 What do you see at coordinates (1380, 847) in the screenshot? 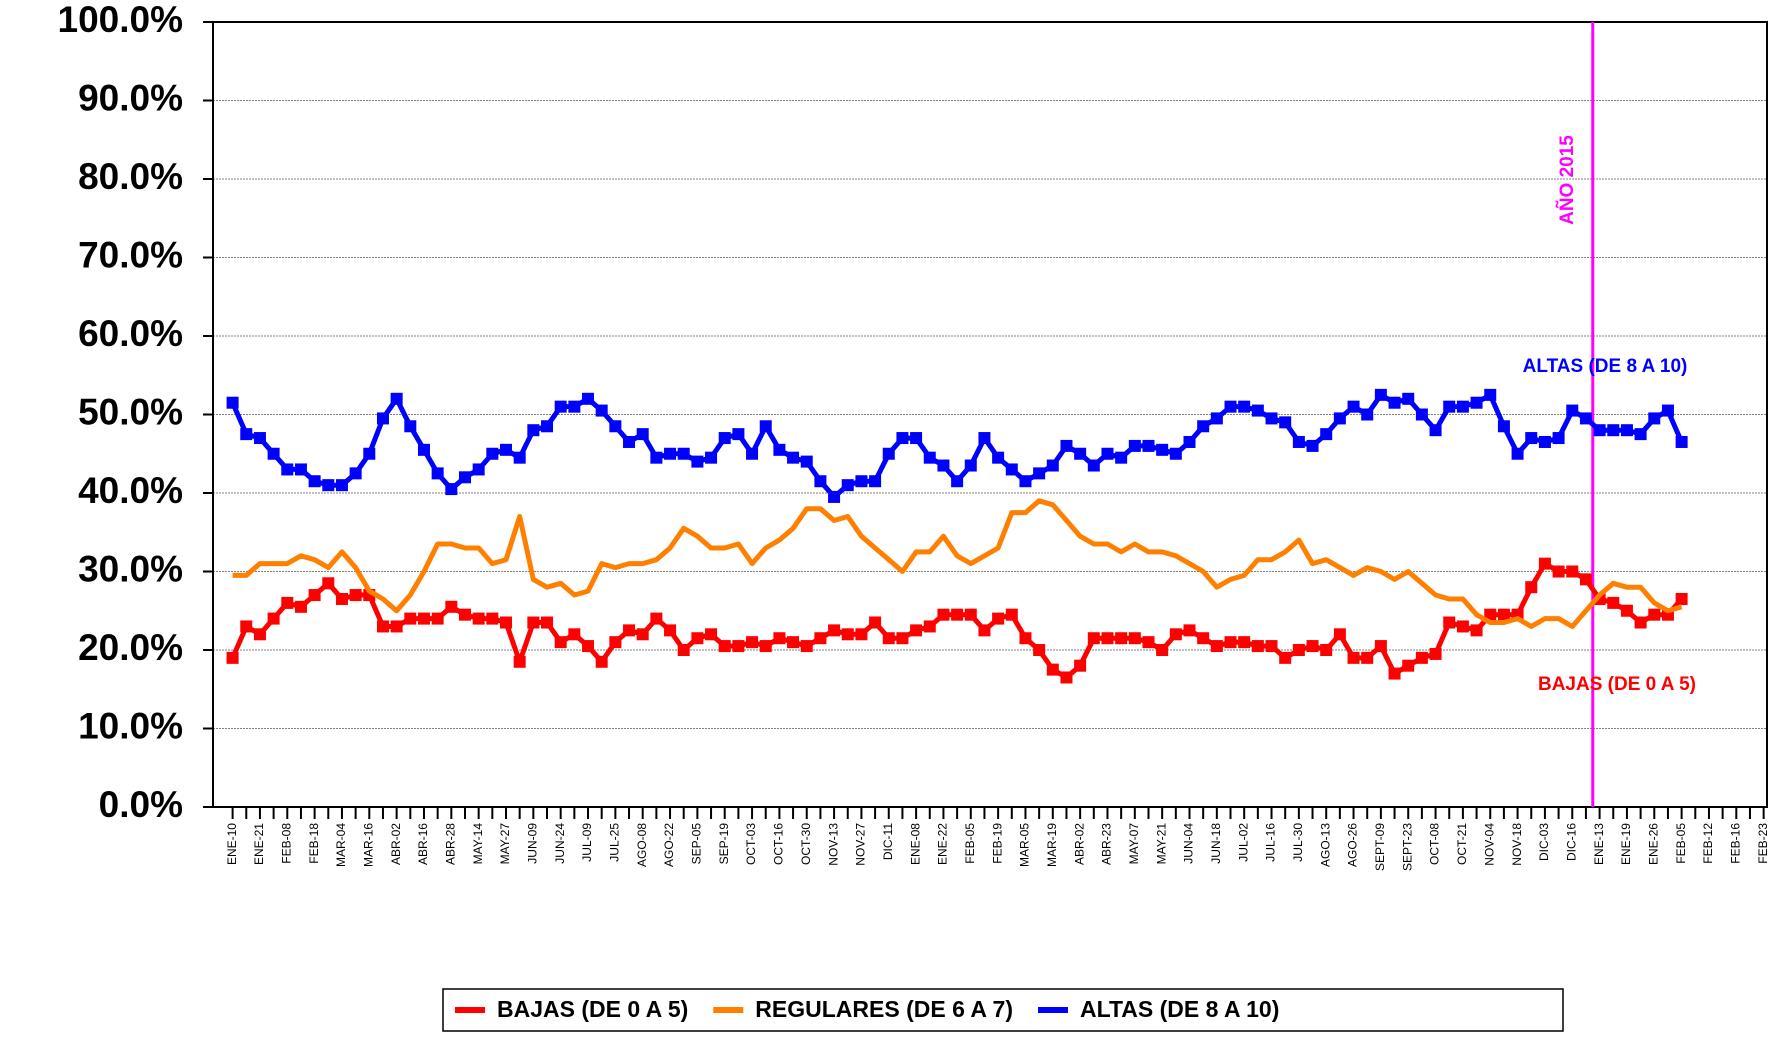
I see `x-tick-label: SEPT-09` at bounding box center [1380, 847].